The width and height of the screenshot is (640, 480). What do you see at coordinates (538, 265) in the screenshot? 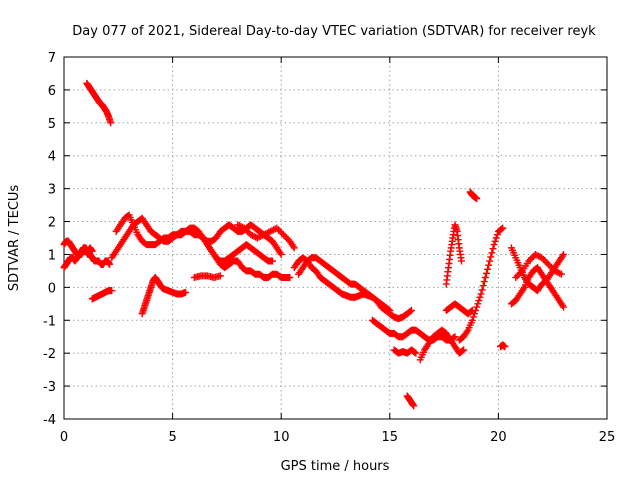
I see `series-dense-cluster-c` at bounding box center [538, 265].